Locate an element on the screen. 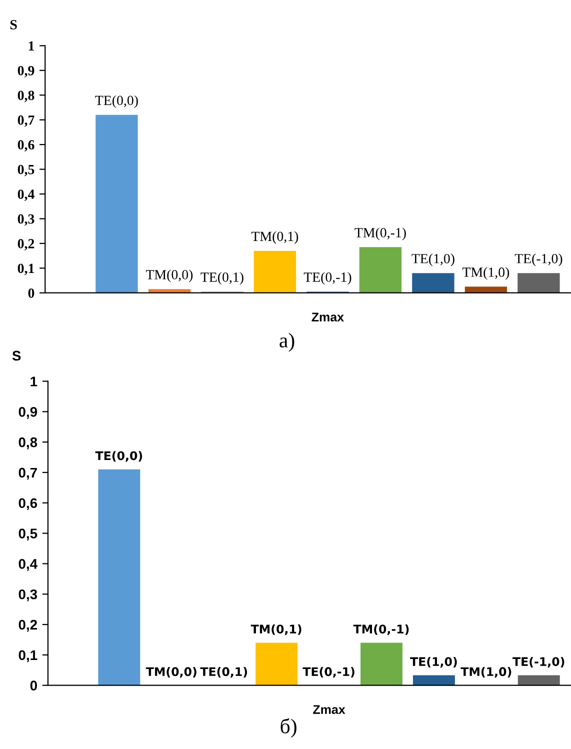 This screenshot has height=749, width=571. series-label: TM(1,0) is located at coordinates (486, 273).